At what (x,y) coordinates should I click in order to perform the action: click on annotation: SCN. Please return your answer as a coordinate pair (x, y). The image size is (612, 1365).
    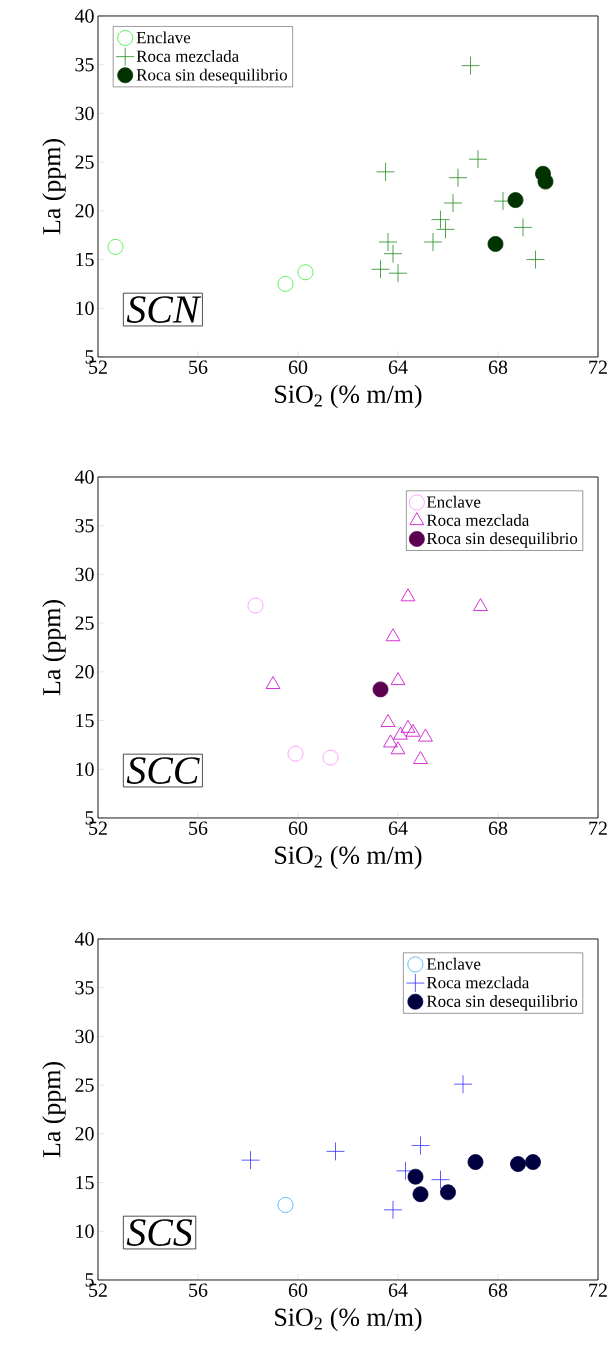
    Looking at the image, I should click on (164, 309).